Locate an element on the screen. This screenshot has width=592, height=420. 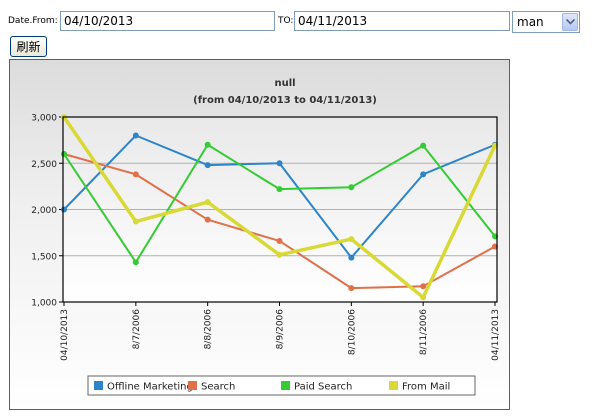
user-select-value: man is located at coordinates (530, 22).